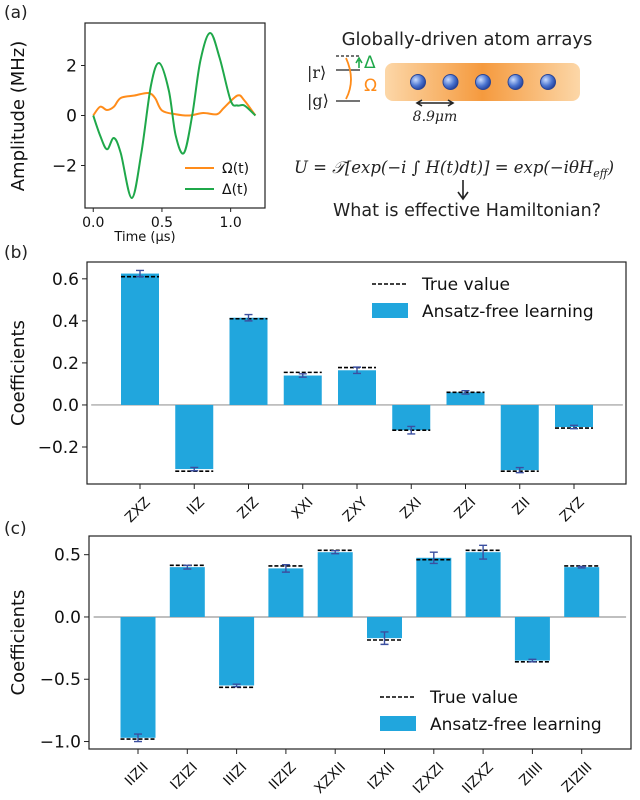 The image size is (640, 800). I want to click on bar-zyz, so click(574, 416).